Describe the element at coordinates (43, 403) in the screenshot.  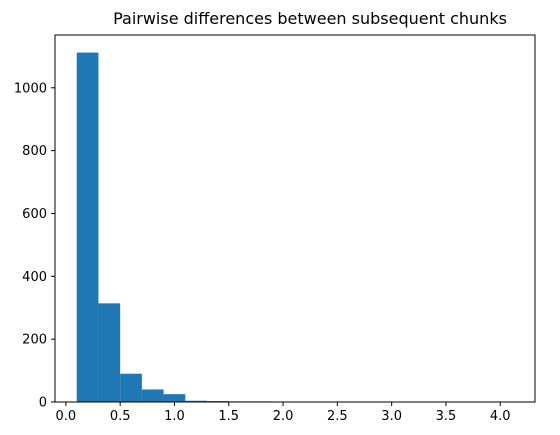
I see `y-tick-label: 0` at that location.